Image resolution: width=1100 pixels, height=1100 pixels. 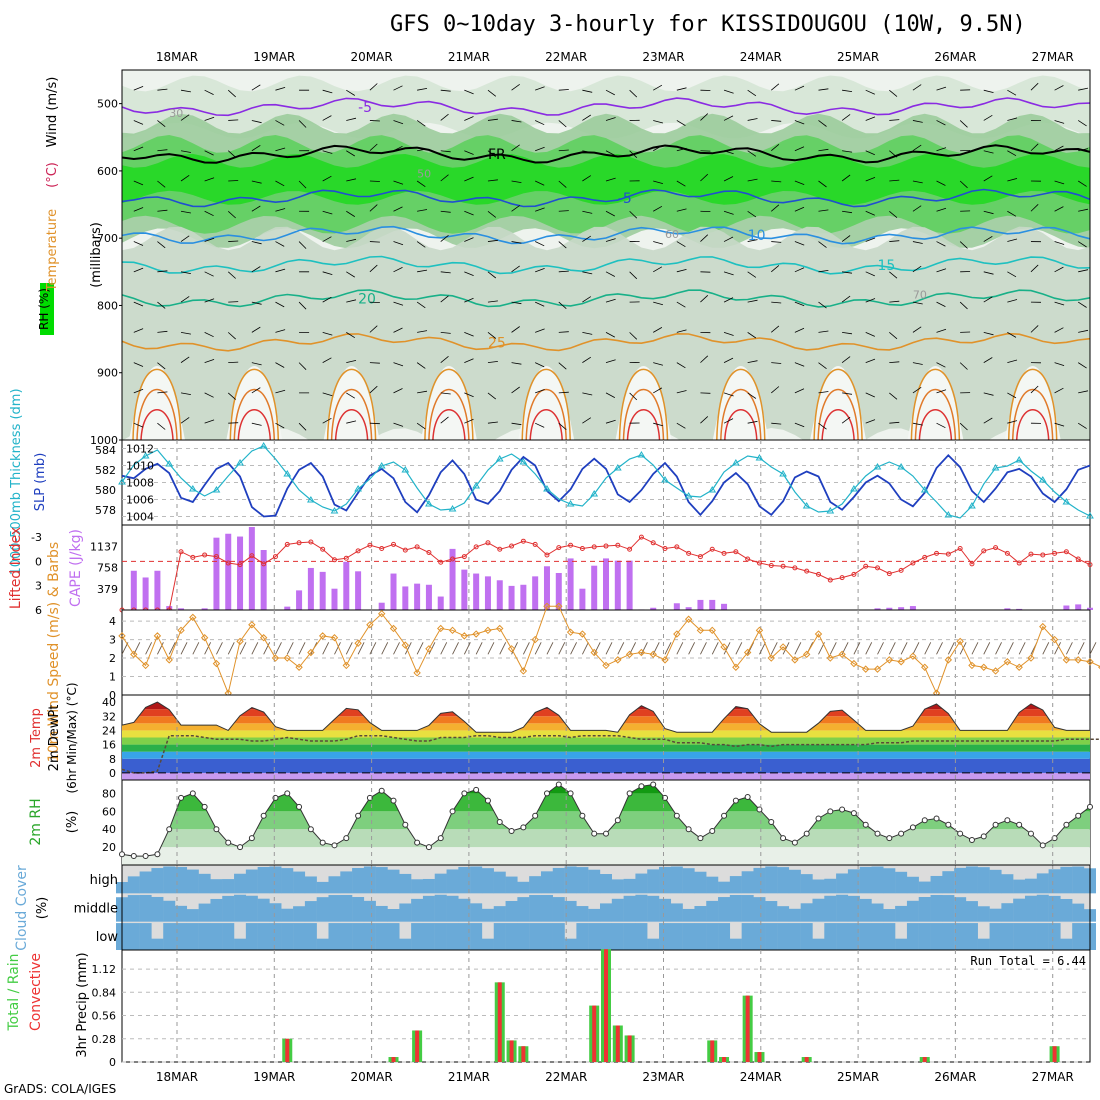 What do you see at coordinates (107, 104) in the screenshot?
I see `upper-air-ytick: 500` at bounding box center [107, 104].